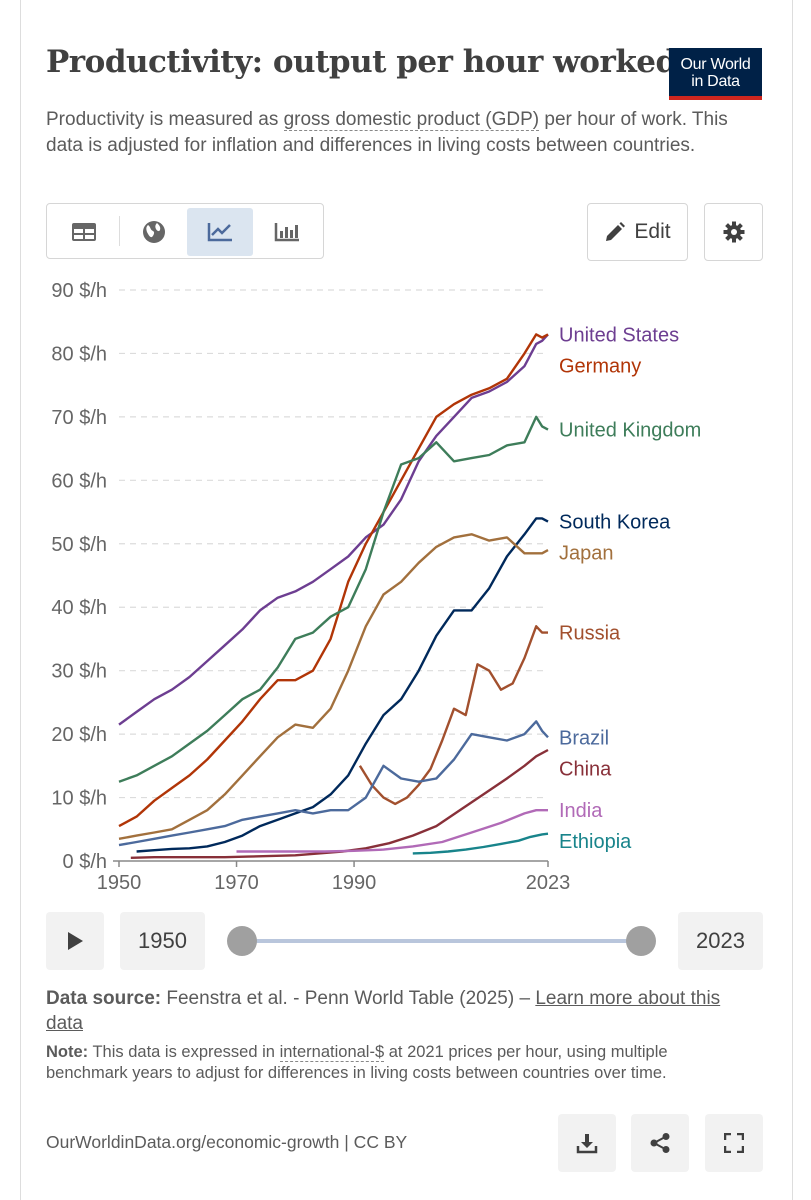  Describe the element at coordinates (720, 941) in the screenshot. I see `end-year-button: 2023` at that location.